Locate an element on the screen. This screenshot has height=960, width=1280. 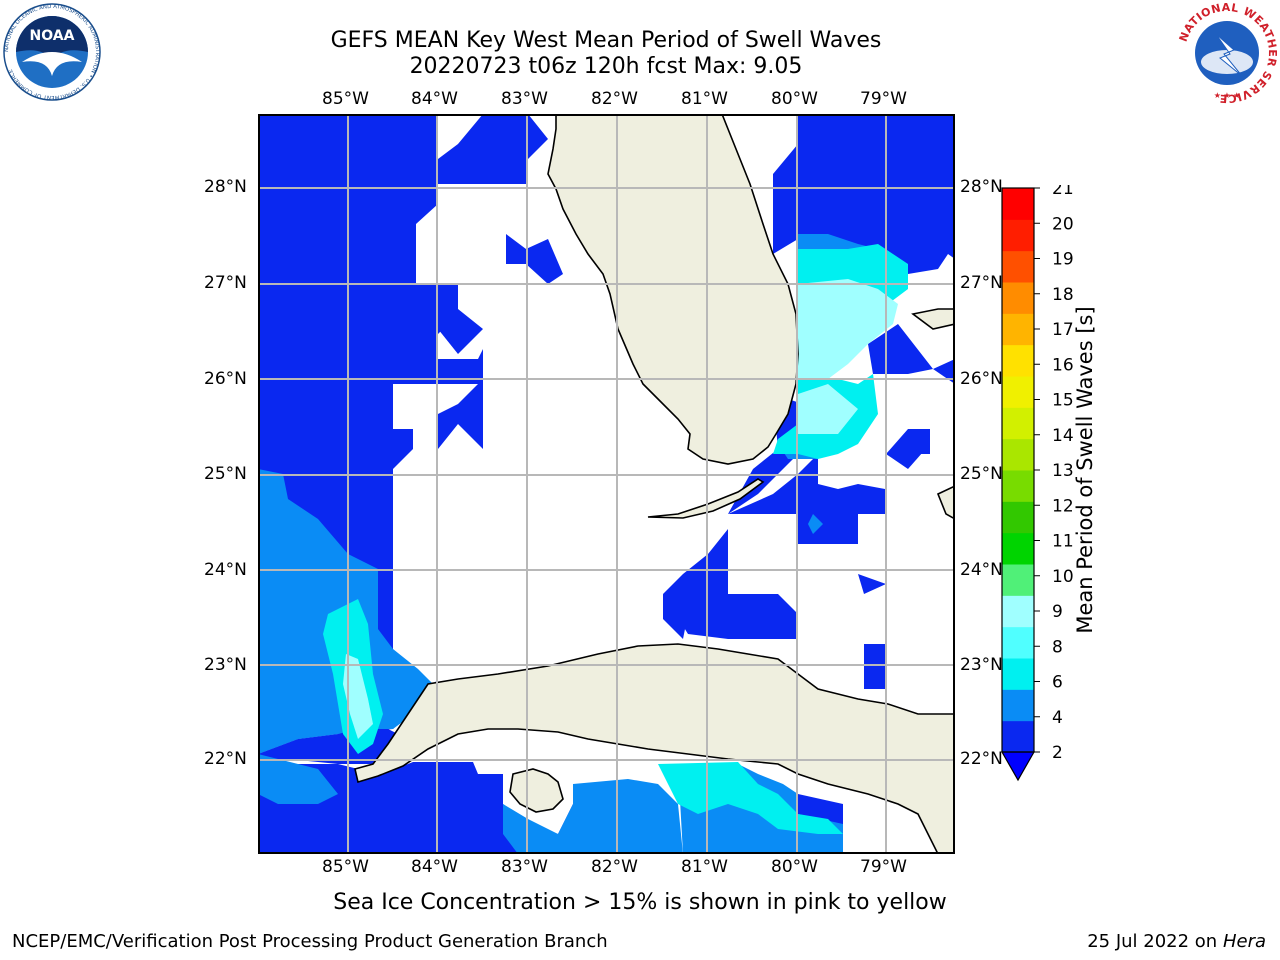
colorbar-tick-label: 6 is located at coordinates (1057, 683).